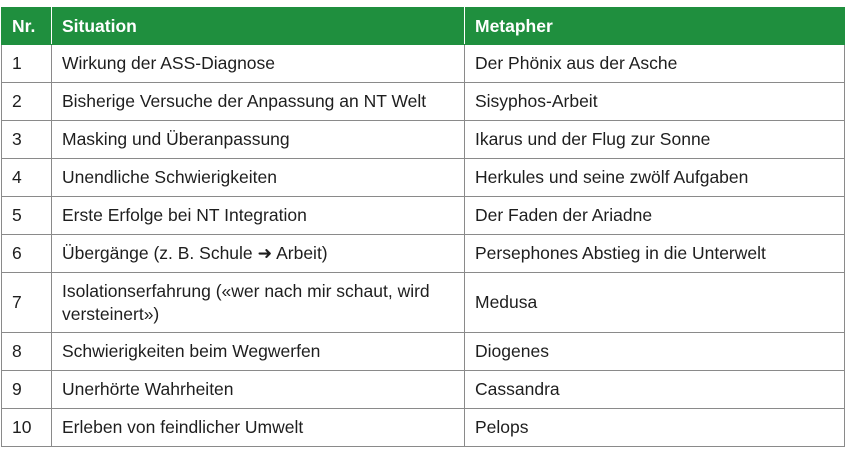  What do you see at coordinates (258, 351) in the screenshot?
I see `situation-cell: Schwierigkeiten beim Wegwerfen` at bounding box center [258, 351].